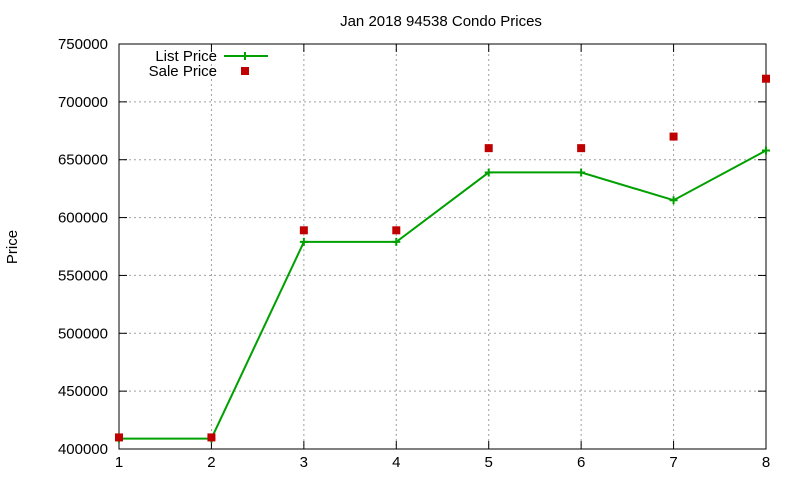 This screenshot has width=800, height=480. I want to click on y-tick-label: 450000, so click(83, 391).